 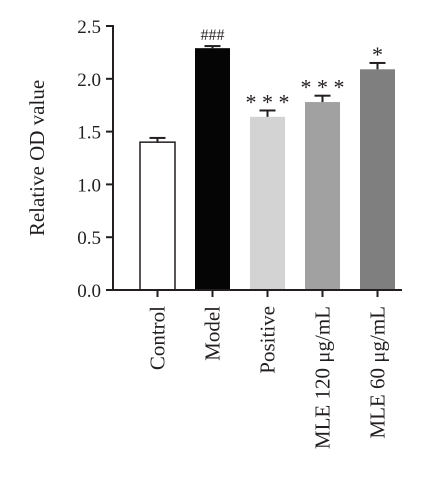 What do you see at coordinates (95, 159) in the screenshot?
I see `y-axis: 0.0 0.5 1.0 1.5 2.0 2.5` at bounding box center [95, 159].